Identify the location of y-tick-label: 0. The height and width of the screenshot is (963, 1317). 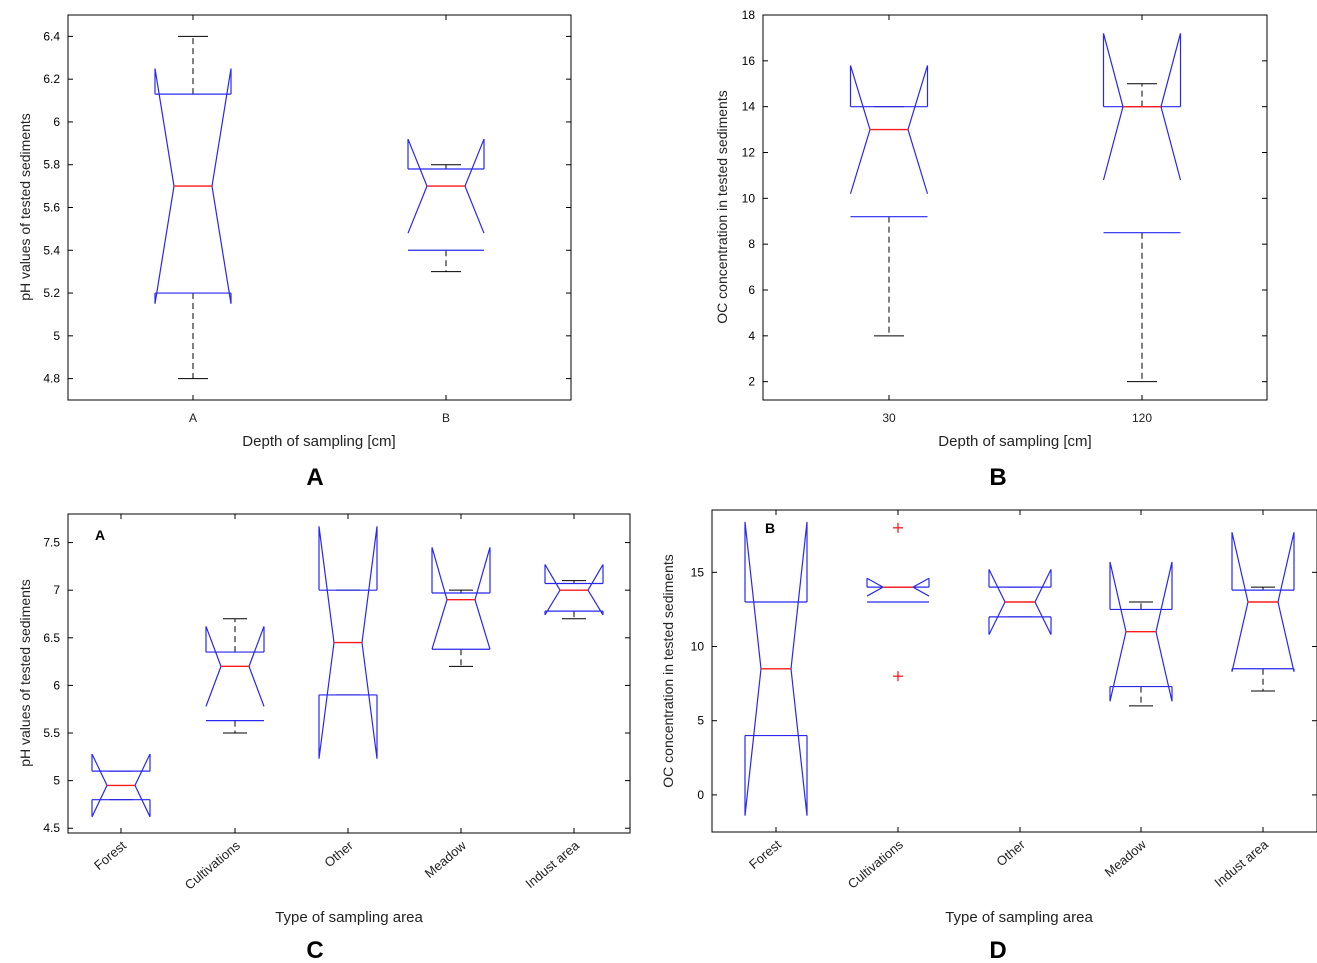
(700, 795).